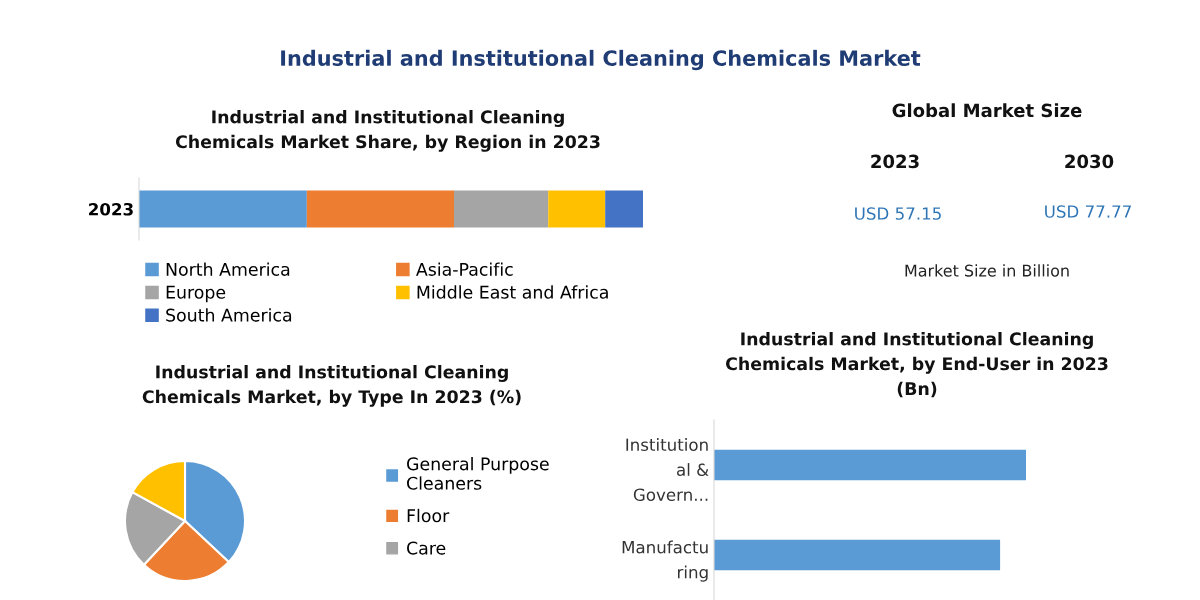 The width and height of the screenshot is (1200, 600). What do you see at coordinates (331, 386) in the screenshot?
I see `chart-title: Industrial and Institutional Cleaning Chemicals Market, by Type In 2023 (%)` at bounding box center [331, 386].